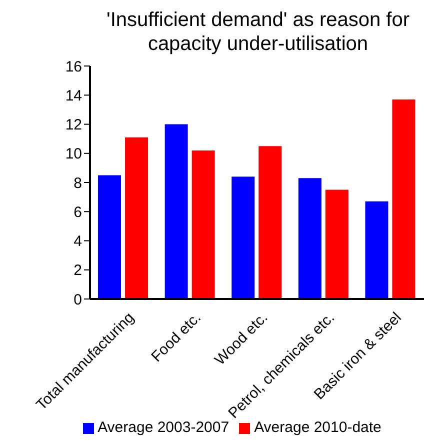  I want to click on y-tick-label: 10, so click(73, 154).